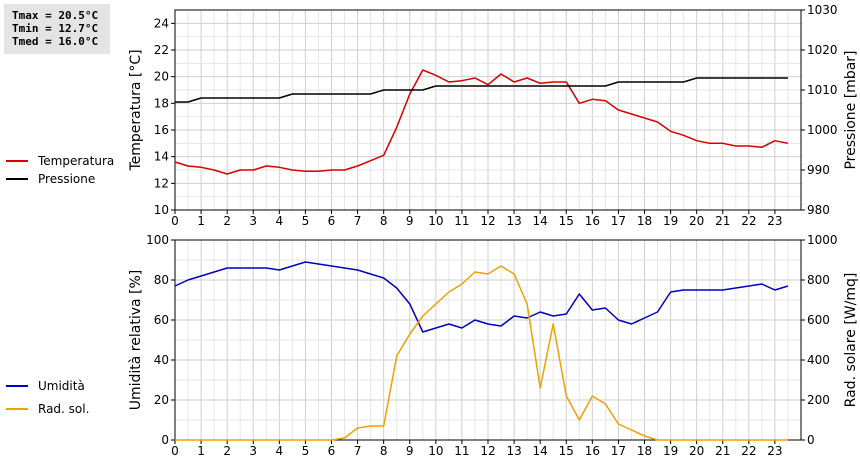 Image resolution: width=860 pixels, height=460 pixels. What do you see at coordinates (161, 130) in the screenshot?
I see `y-tick-label: 16` at bounding box center [161, 130].